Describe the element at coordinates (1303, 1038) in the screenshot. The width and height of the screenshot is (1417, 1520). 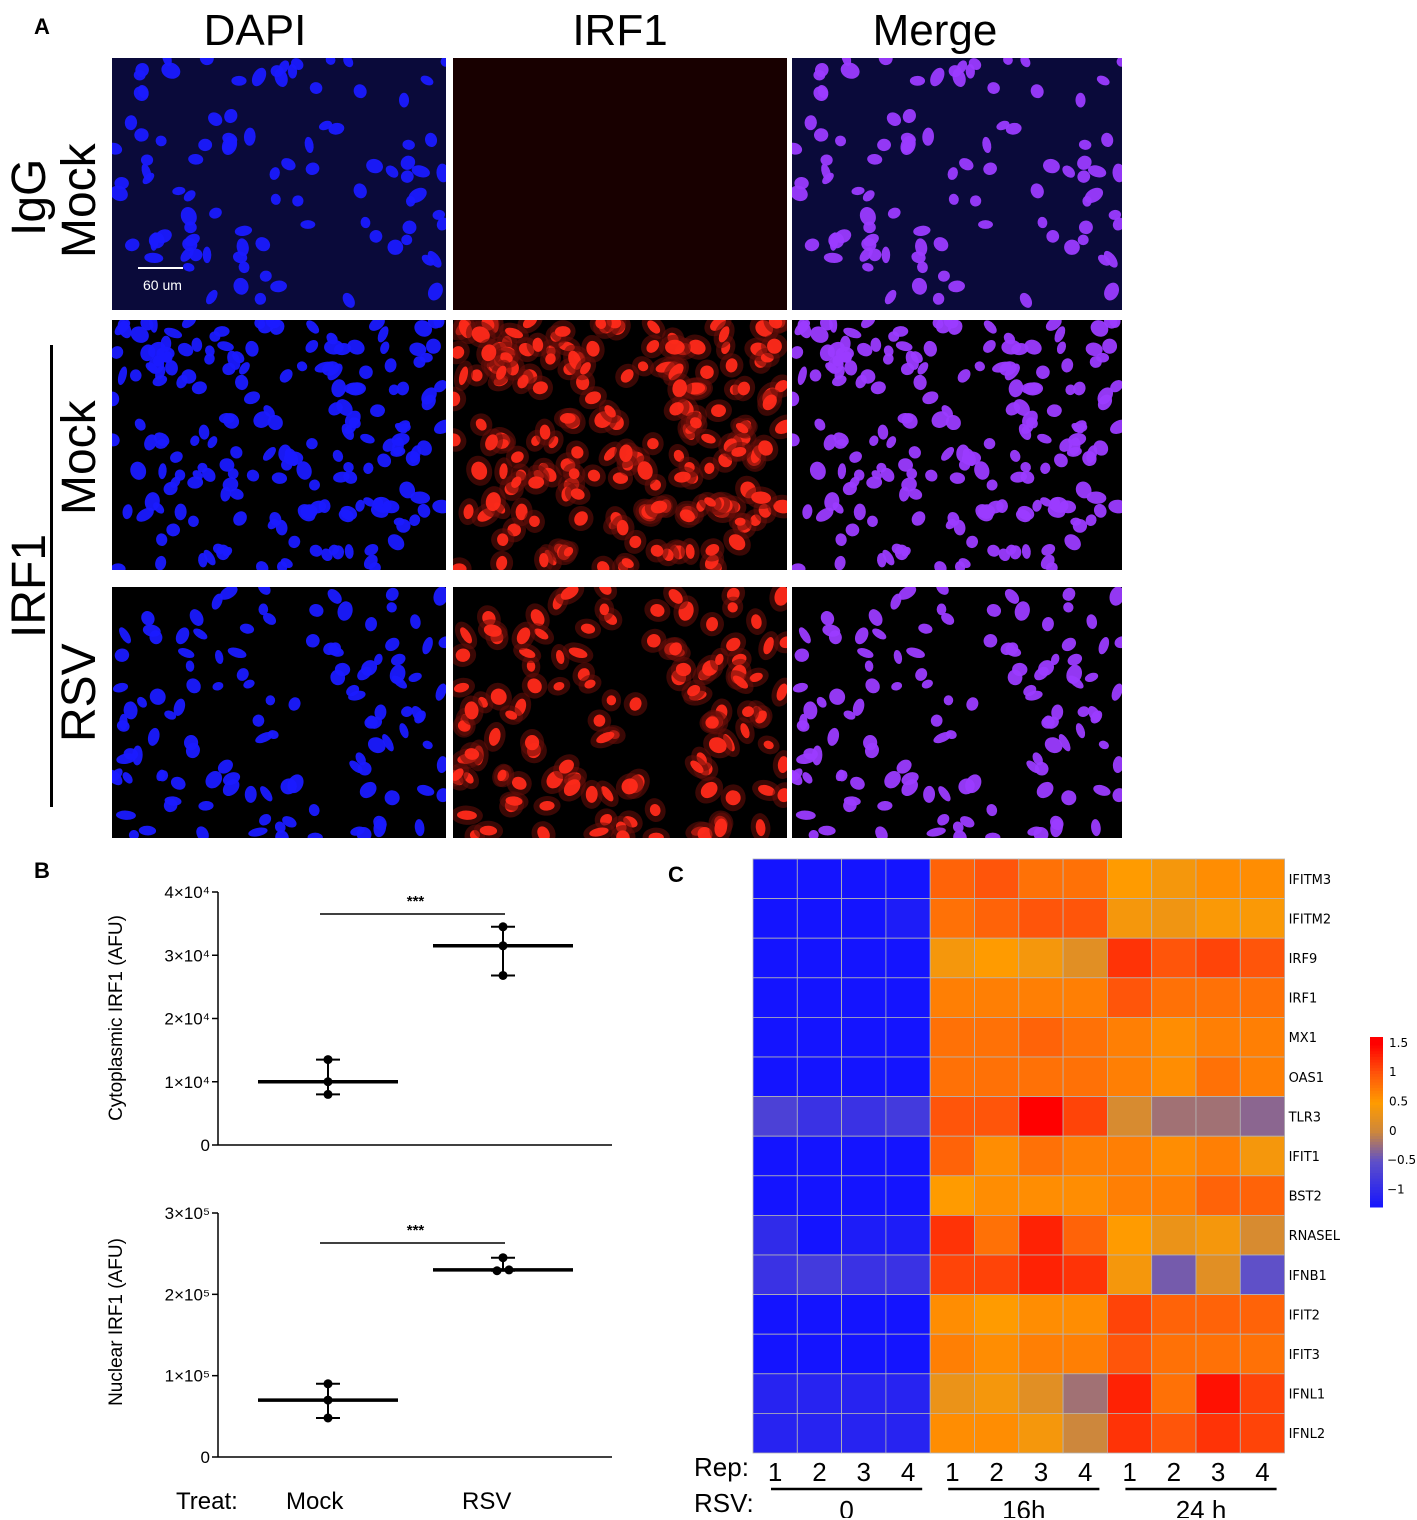
I see `gene-label: MX1` at that location.